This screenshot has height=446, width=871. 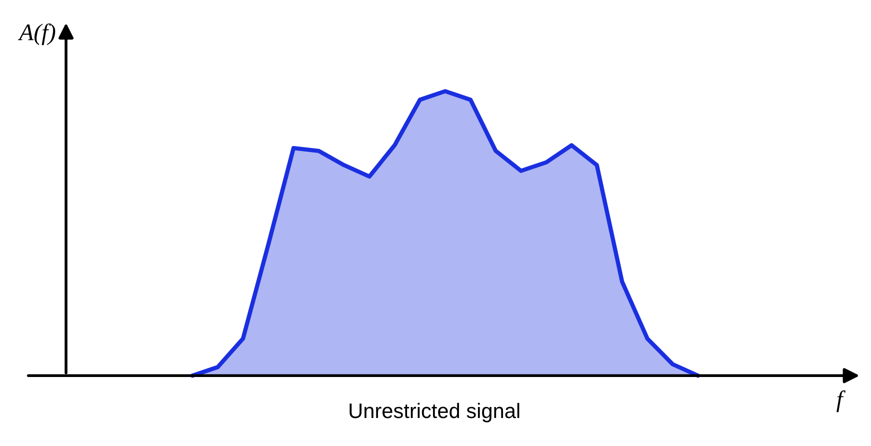 I want to click on y-axis-title: A(f), so click(x=37, y=34).